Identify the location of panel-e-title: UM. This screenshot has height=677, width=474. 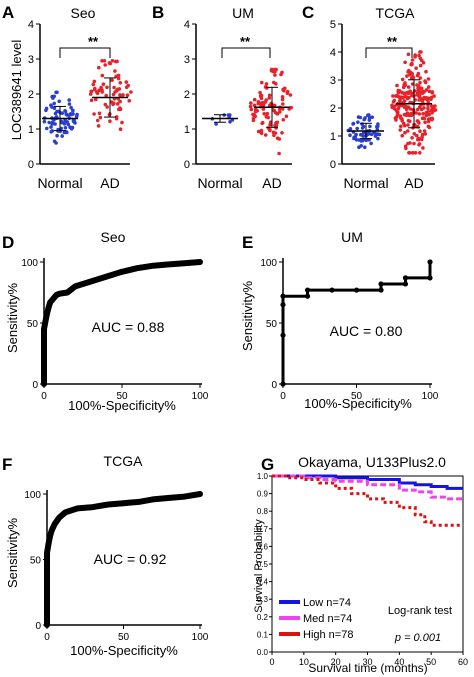
(352, 237).